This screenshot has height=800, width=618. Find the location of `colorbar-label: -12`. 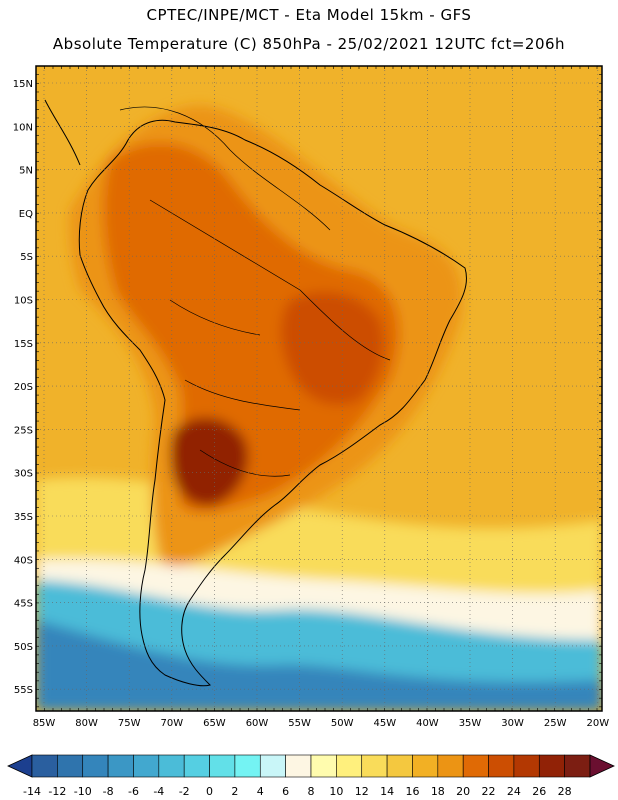

colorbar-label: -12 is located at coordinates (57, 791).